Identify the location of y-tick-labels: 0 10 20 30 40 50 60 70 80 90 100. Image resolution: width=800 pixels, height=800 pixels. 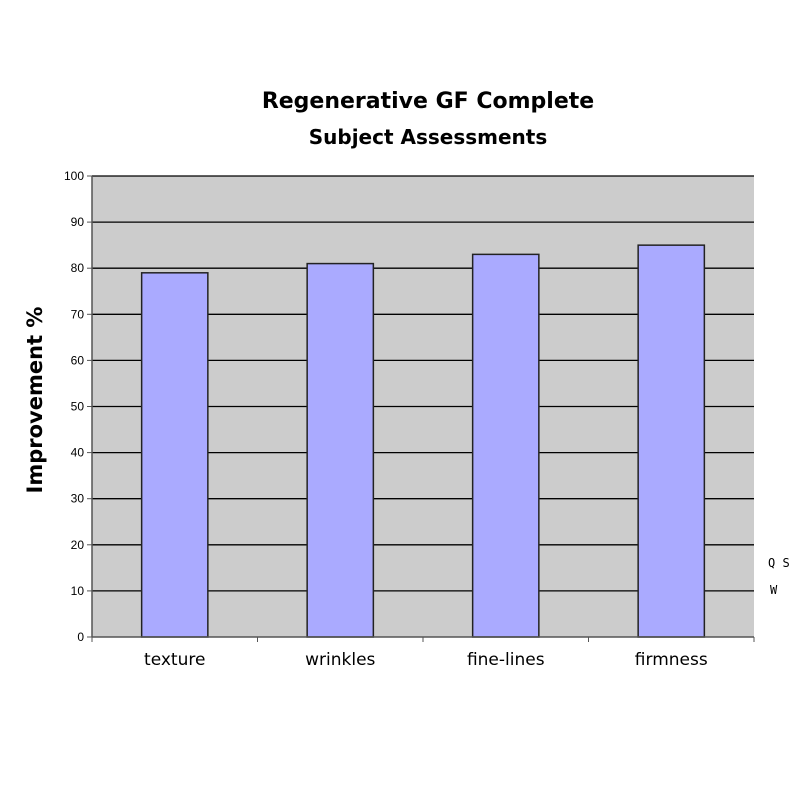
(74, 406).